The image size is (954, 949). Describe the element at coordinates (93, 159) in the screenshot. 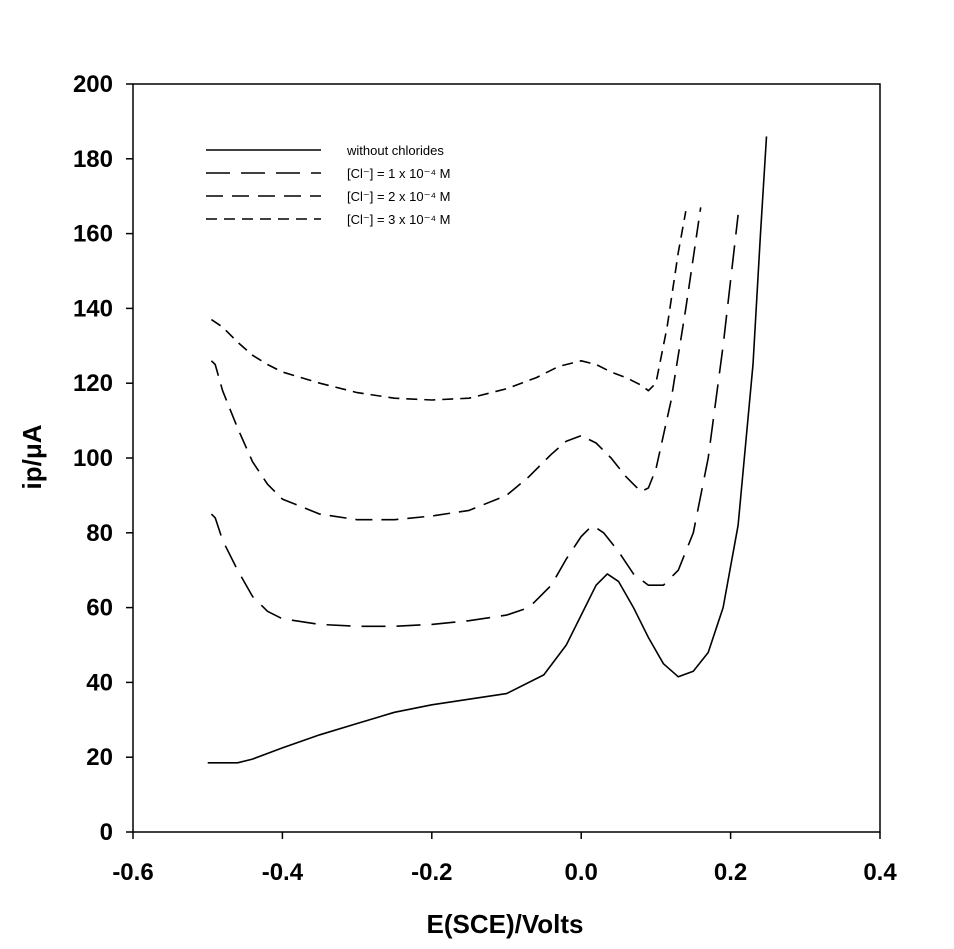

I see `y-tick-label: 180` at that location.